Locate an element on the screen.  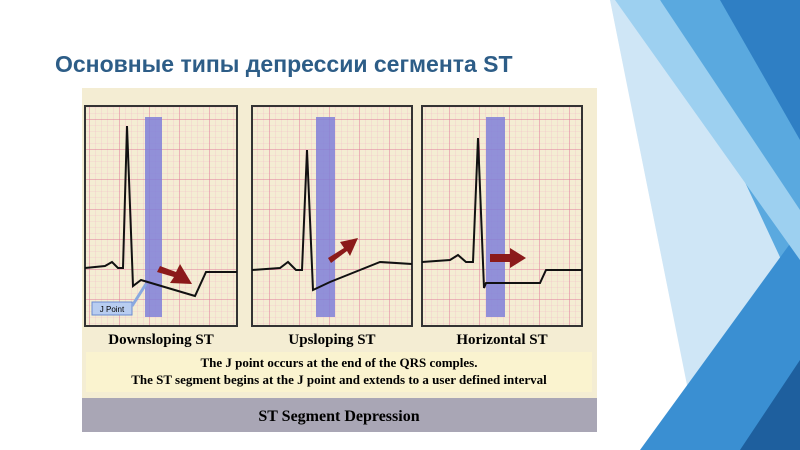
caption: ST Segment Depression is located at coordinates (338, 416).